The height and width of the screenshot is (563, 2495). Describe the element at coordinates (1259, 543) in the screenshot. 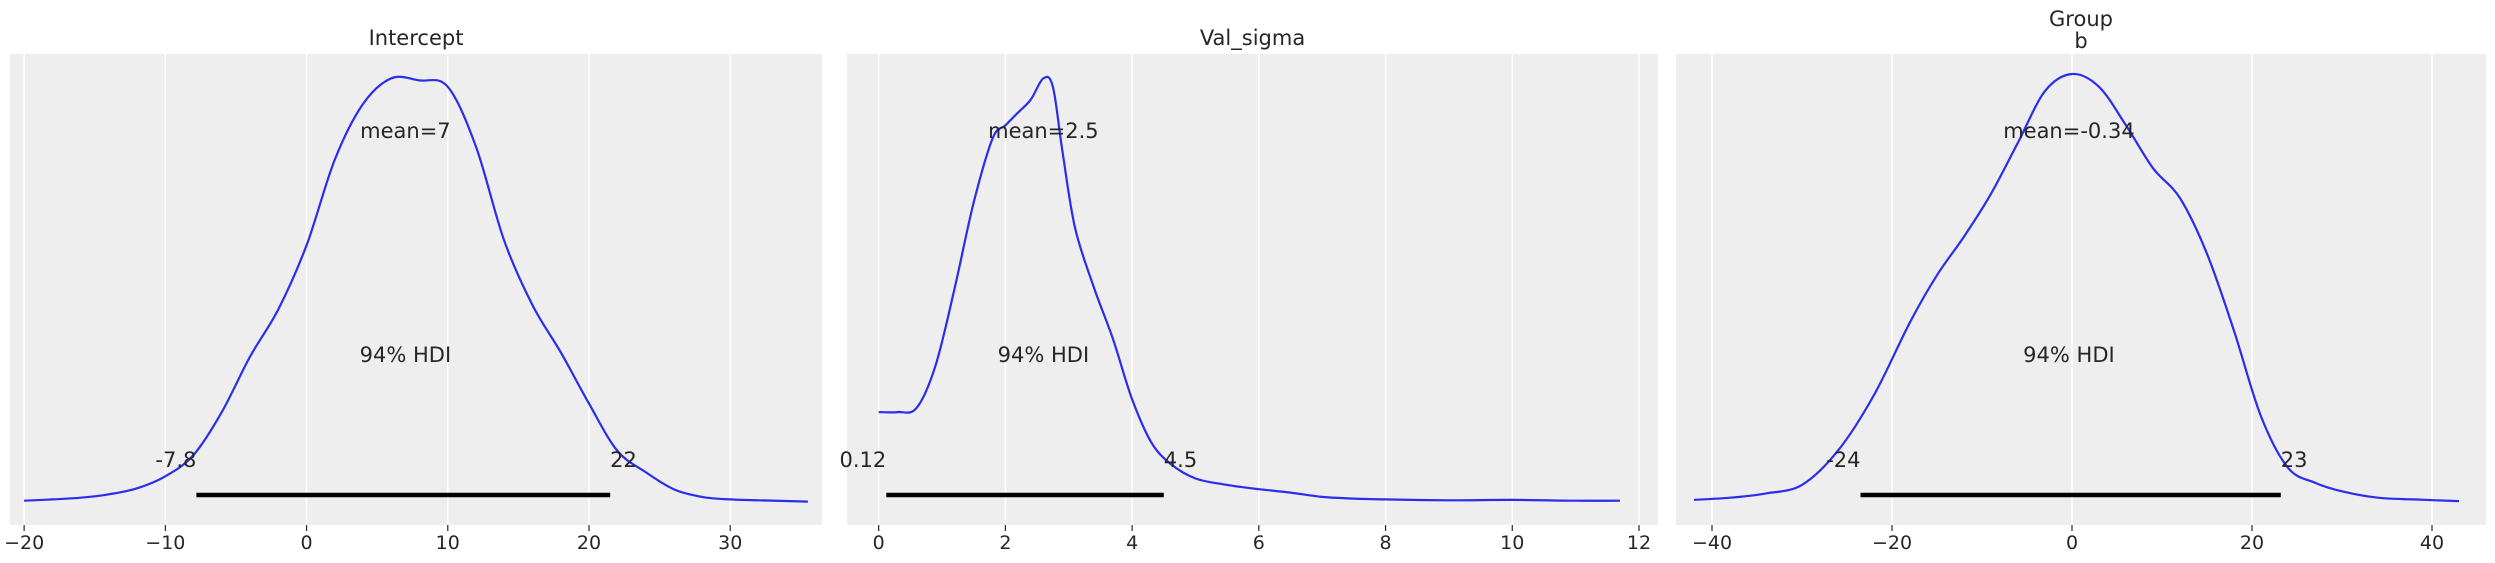

I see `x-tick-label: 6` at that location.